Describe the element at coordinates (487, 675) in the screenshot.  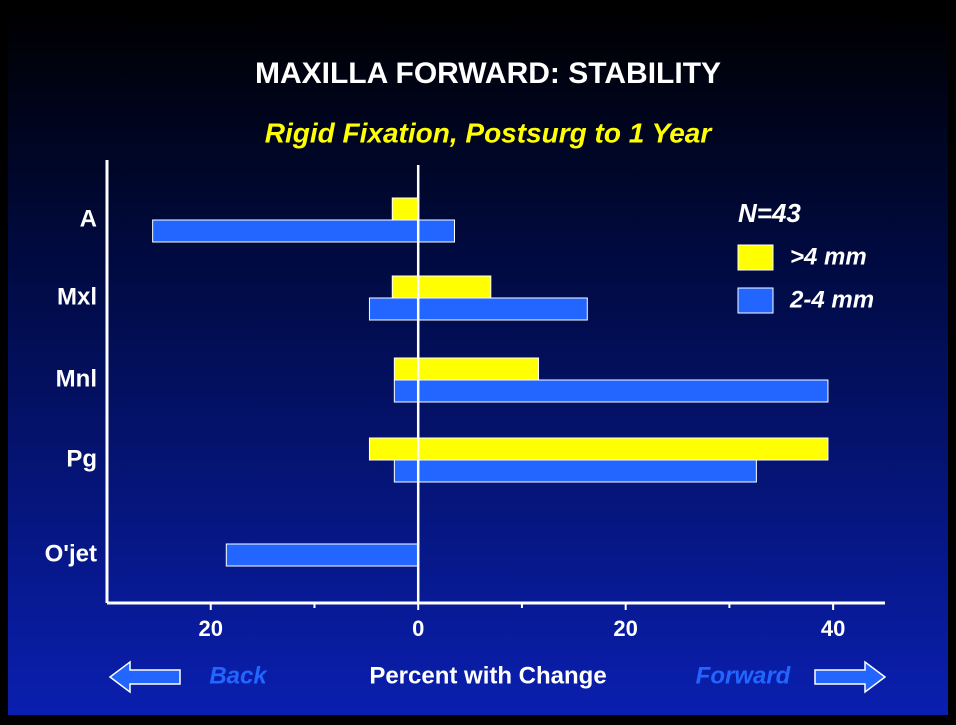
I see `x-axis-label: Percent with Change` at that location.